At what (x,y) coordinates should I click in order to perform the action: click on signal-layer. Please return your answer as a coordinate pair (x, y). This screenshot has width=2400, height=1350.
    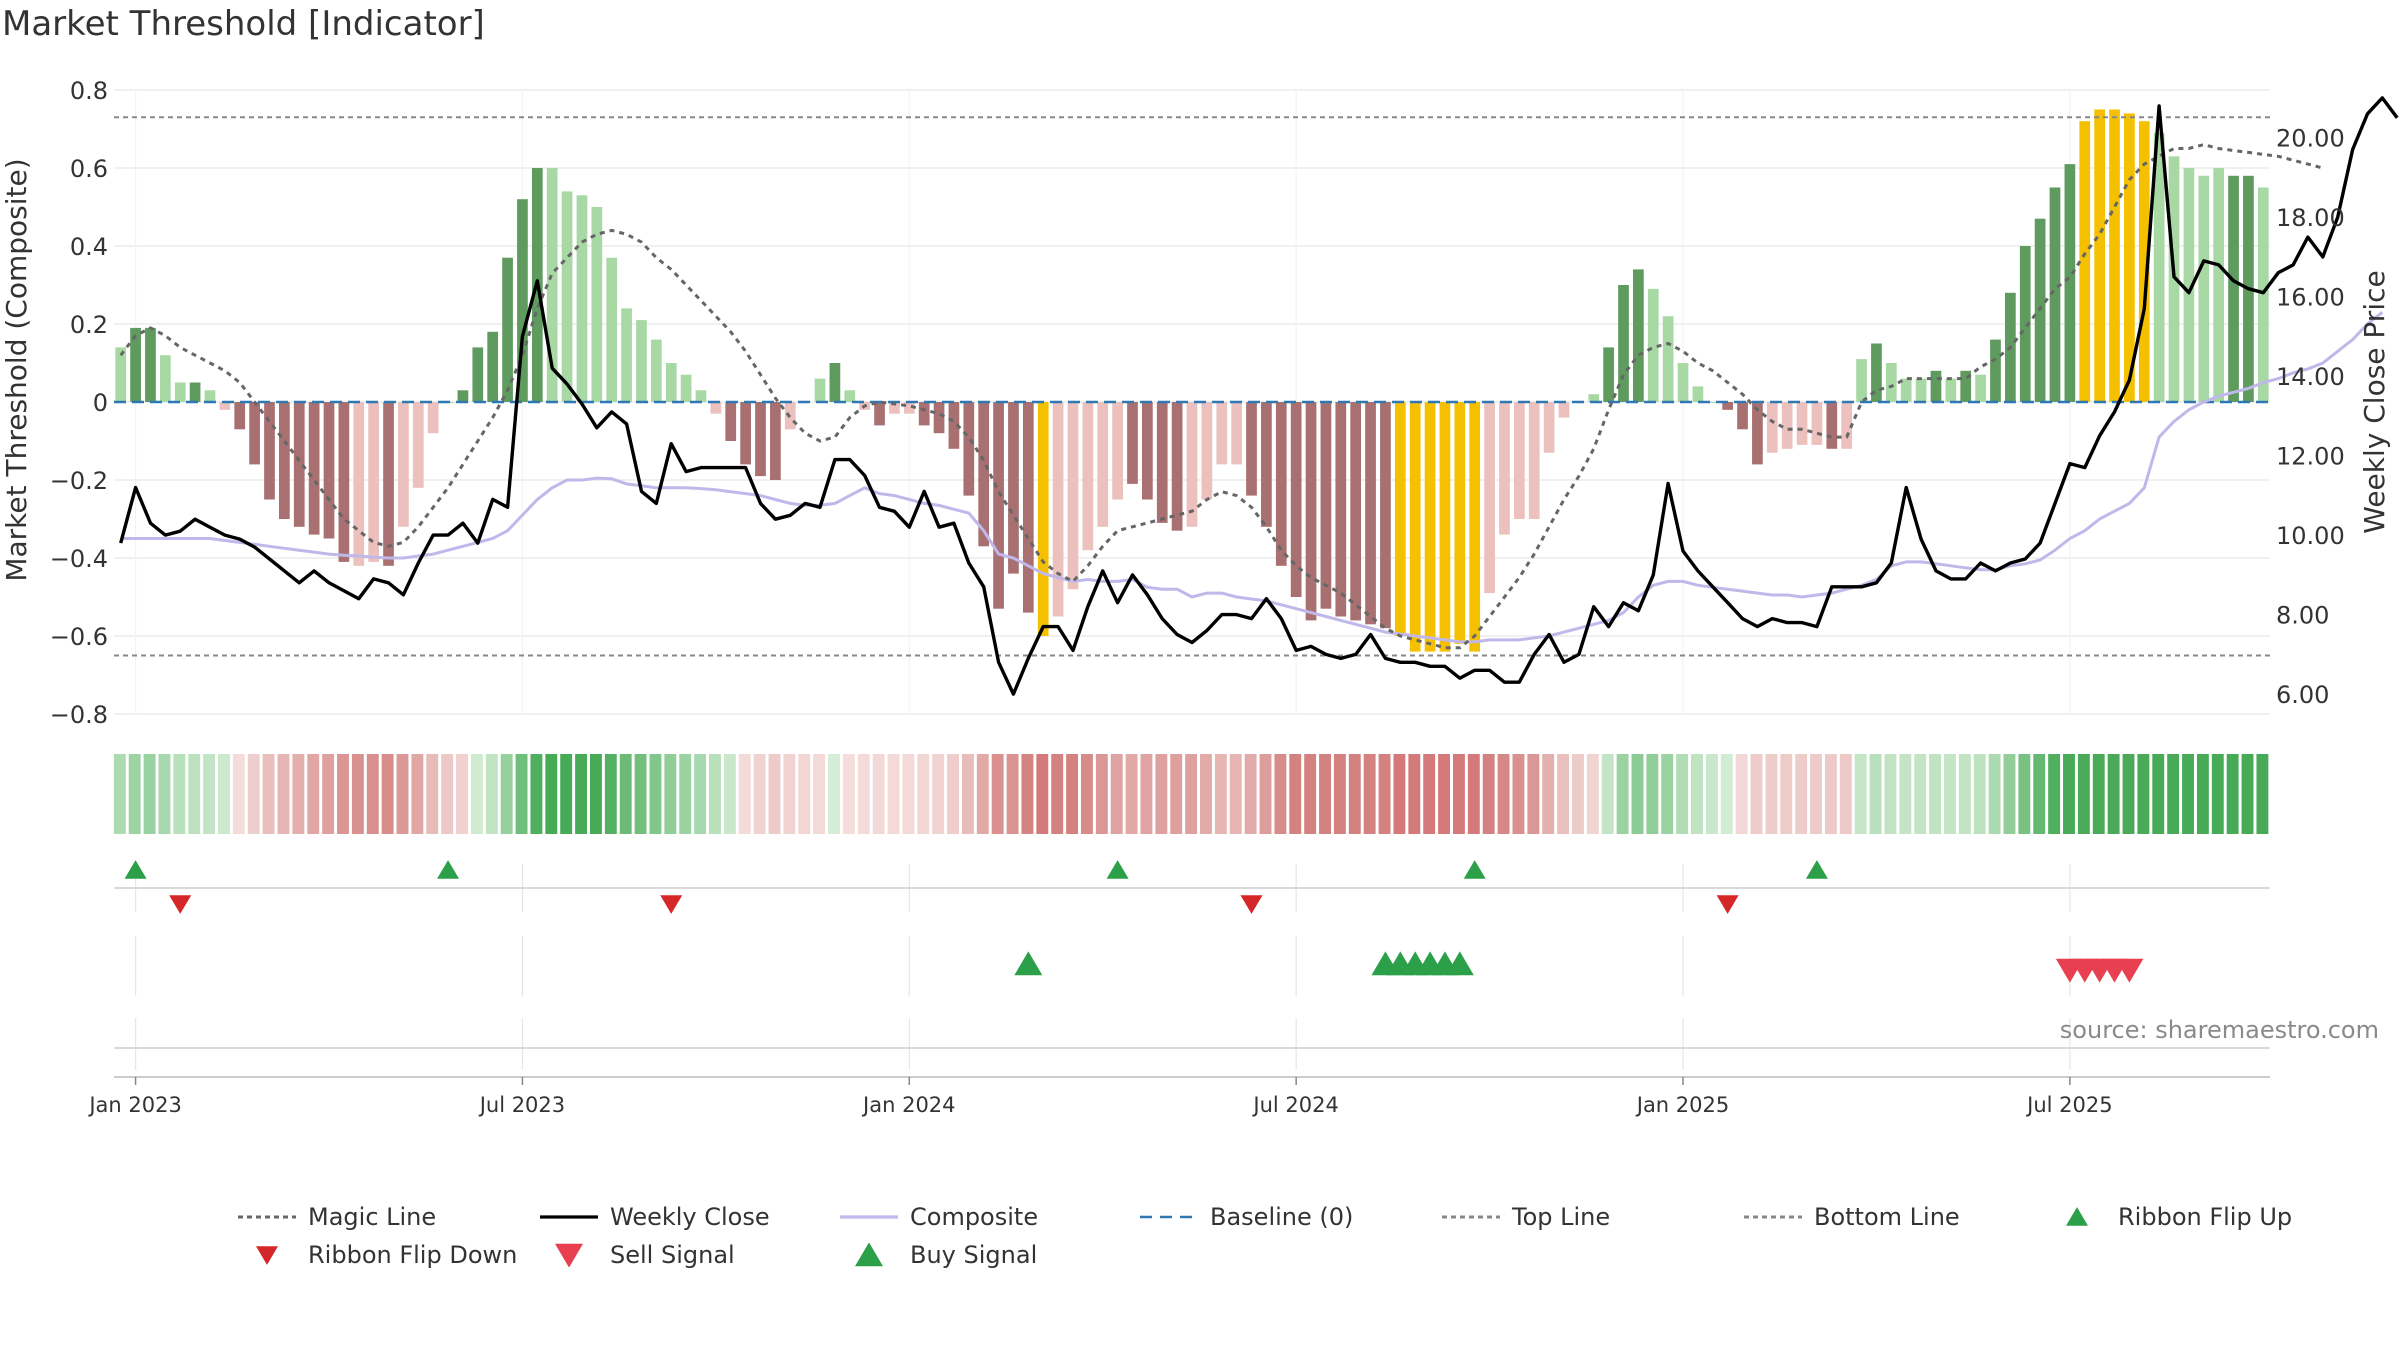
    Looking at the image, I should click on (1134, 921).